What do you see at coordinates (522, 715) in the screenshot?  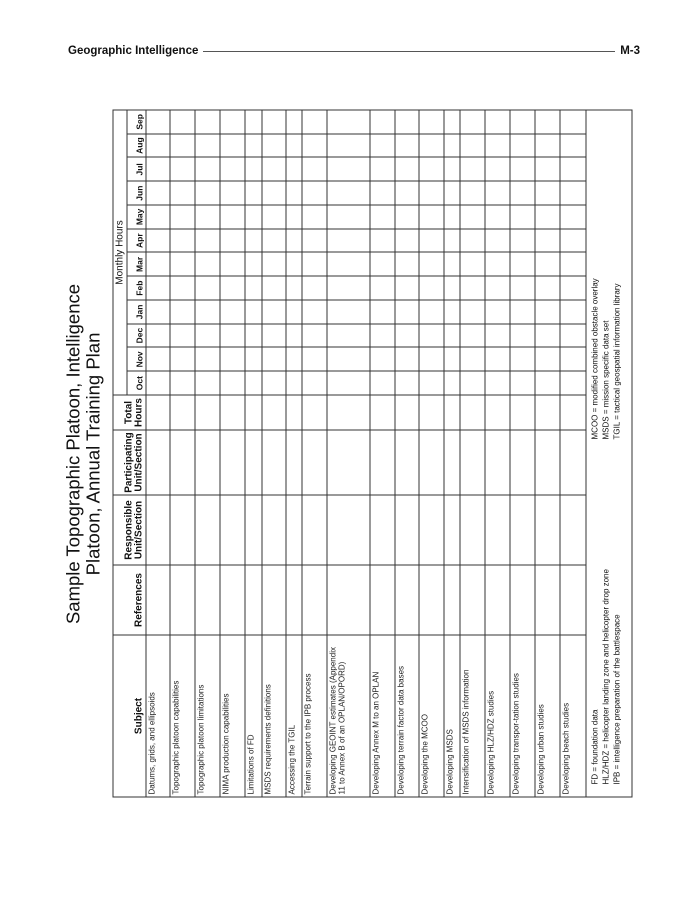 I see `subject-cell: Developing transpor-tation studies` at bounding box center [522, 715].